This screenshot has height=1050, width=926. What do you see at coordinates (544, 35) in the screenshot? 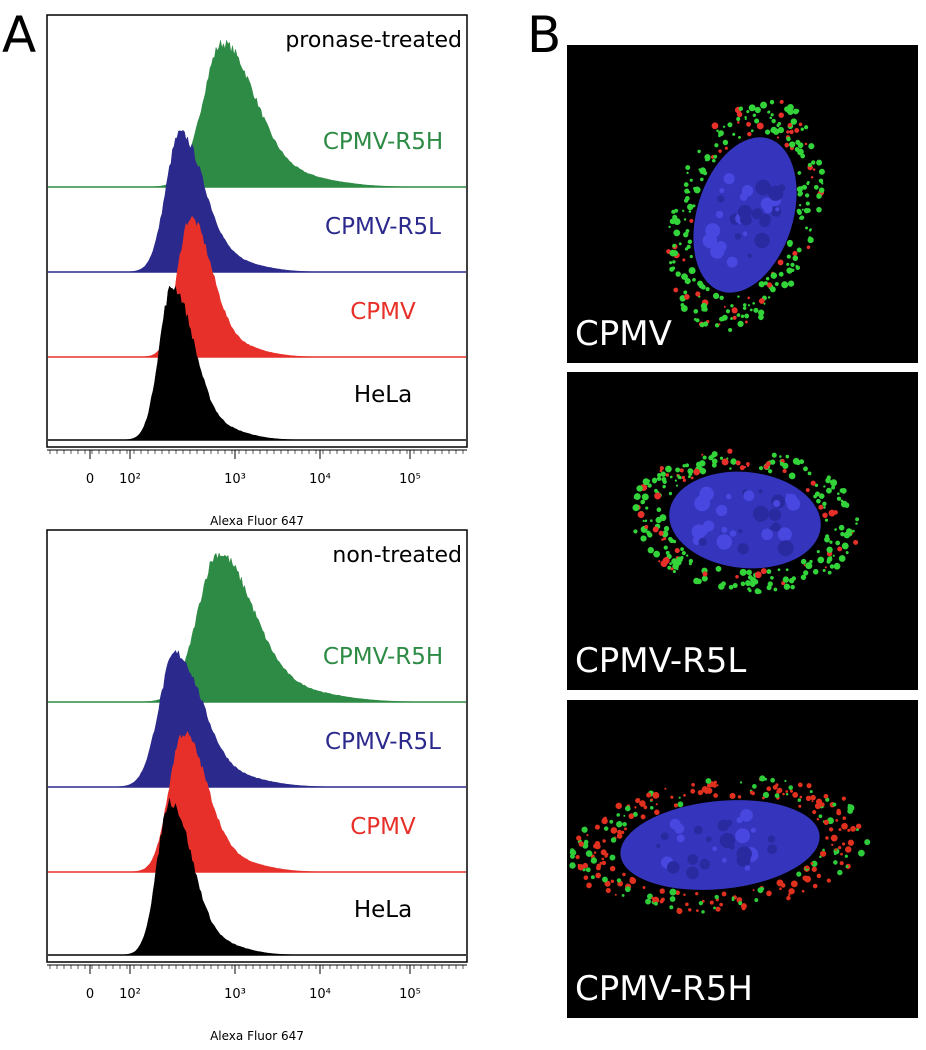
I see `panel-label: B` at bounding box center [544, 35].